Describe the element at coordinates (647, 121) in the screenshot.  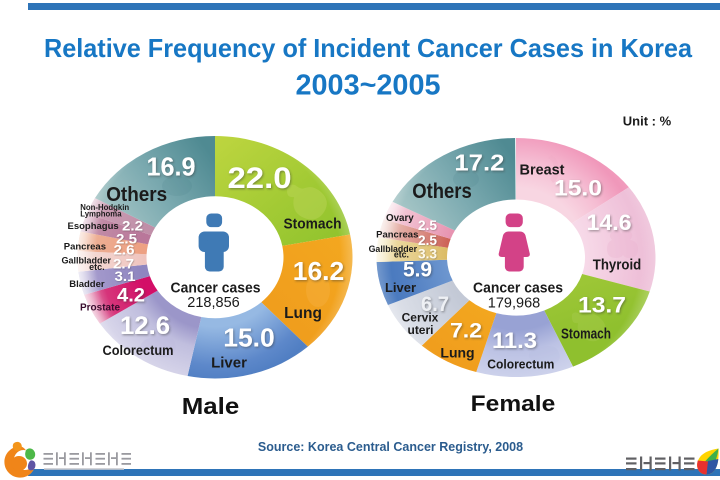
I see `svg-text: Unit : %` at that location.